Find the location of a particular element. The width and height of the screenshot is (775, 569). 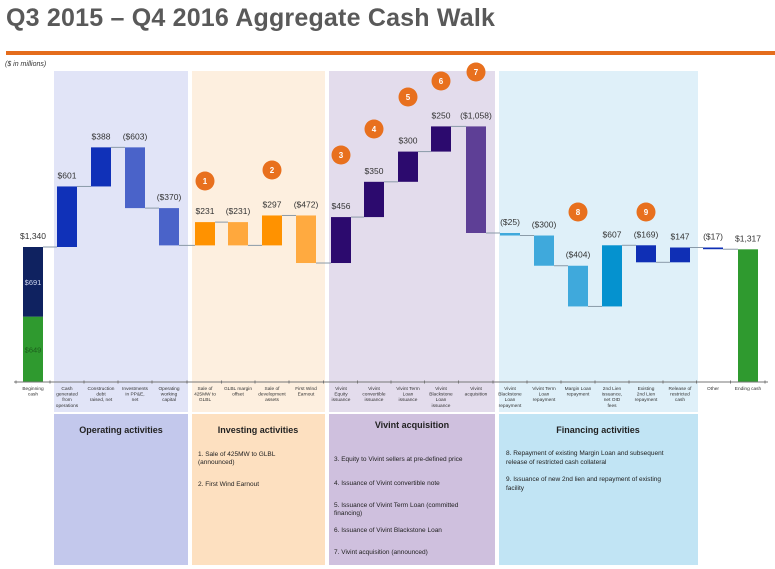

badge-number-1: 1 is located at coordinates (205, 181).